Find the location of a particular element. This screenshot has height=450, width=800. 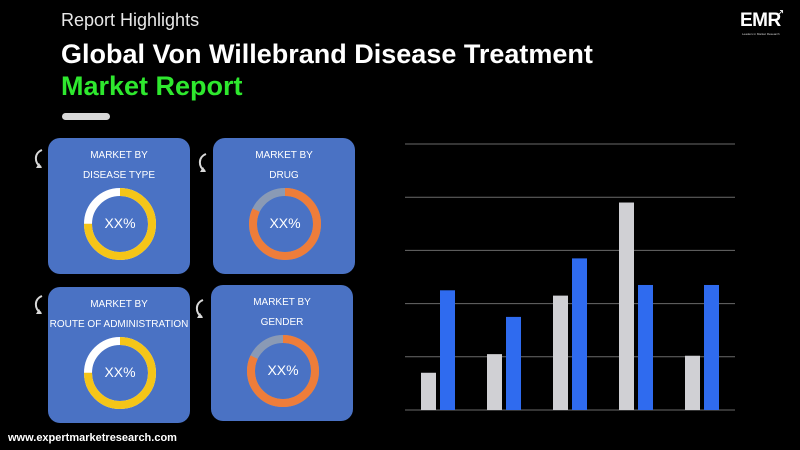

emr-logo: EMR ↗ Leaders in Market Research is located at coordinates (765, 24).